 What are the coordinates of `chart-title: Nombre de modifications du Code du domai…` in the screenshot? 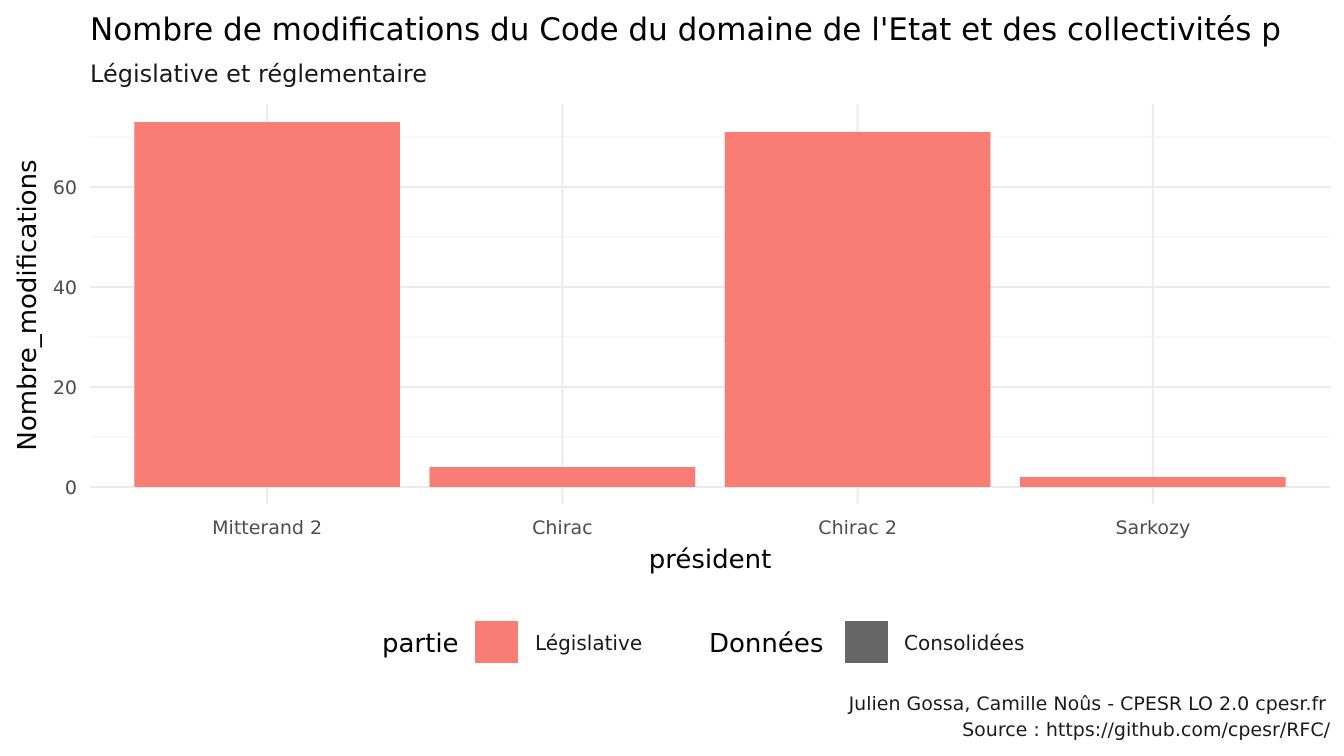 It's located at (685, 30).